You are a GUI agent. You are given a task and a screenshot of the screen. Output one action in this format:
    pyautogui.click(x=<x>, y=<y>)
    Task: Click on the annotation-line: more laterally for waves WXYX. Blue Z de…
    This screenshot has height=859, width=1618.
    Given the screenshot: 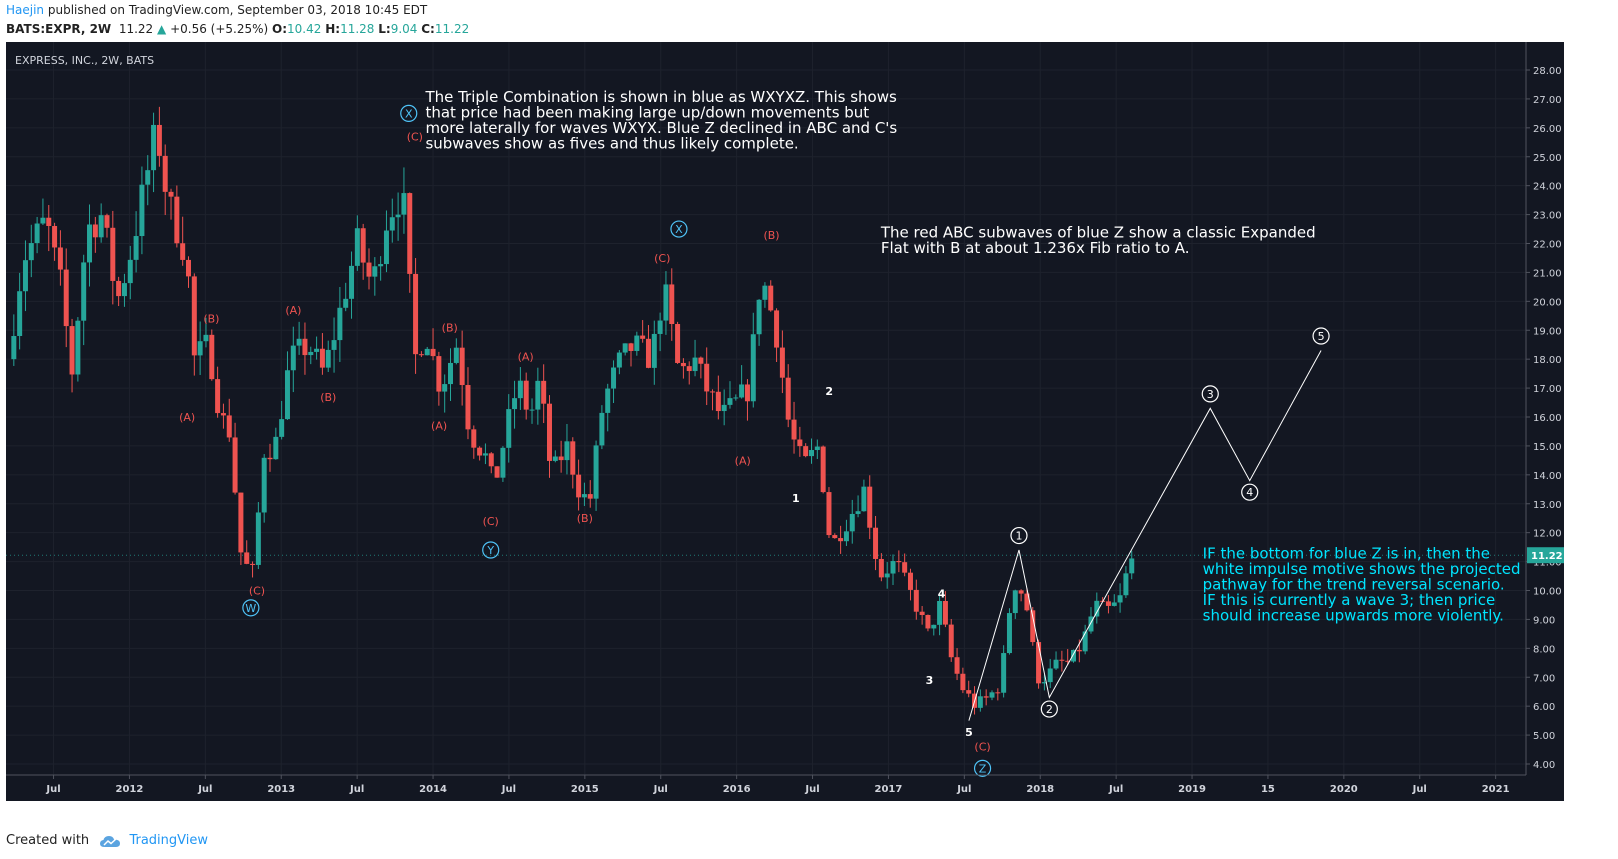 What is the action you would take?
    pyautogui.click(x=661, y=128)
    